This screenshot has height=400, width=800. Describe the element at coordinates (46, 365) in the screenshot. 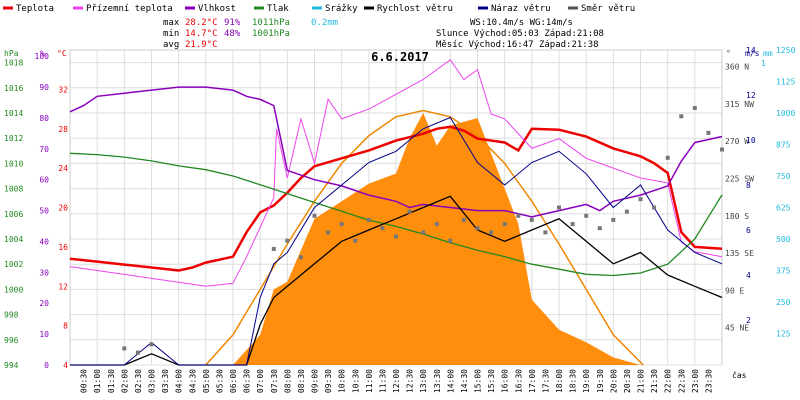

I see `y-tick-percent: 0` at that location.